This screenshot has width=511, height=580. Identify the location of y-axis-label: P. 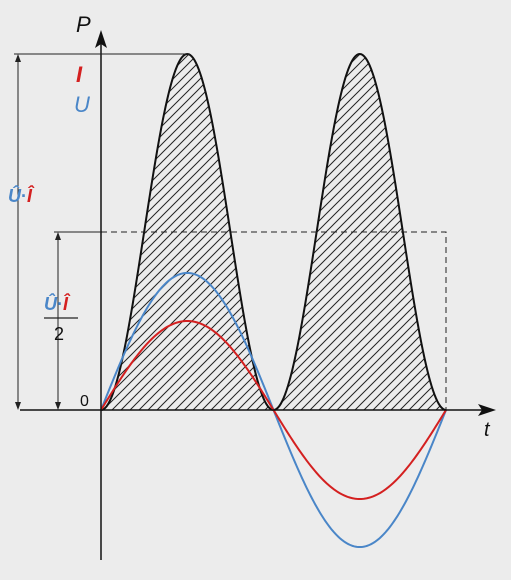
(83, 24).